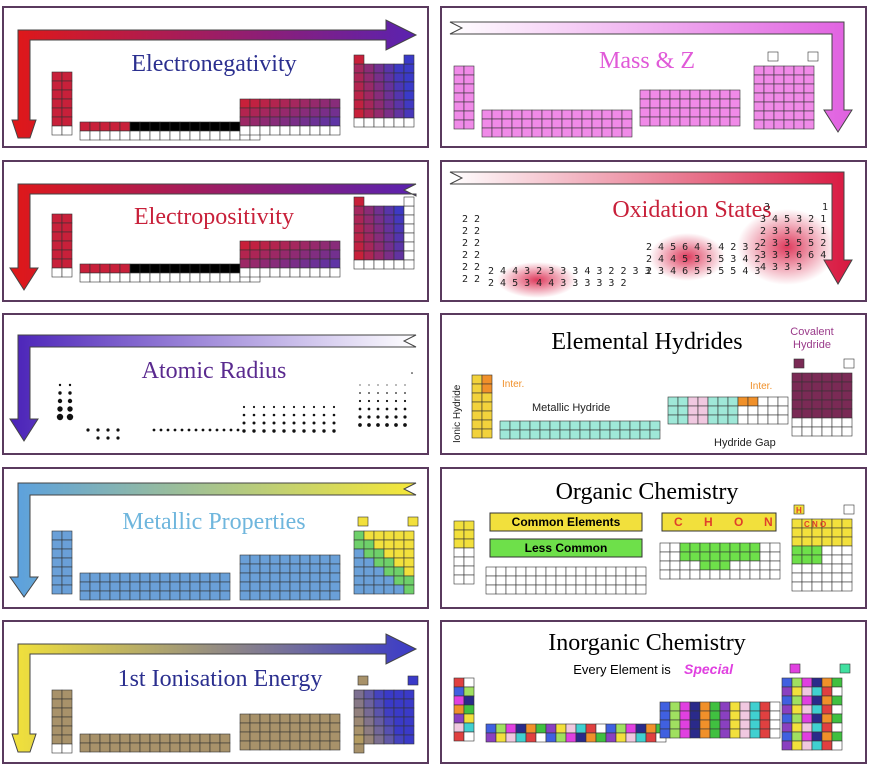 The image size is (871, 768). Describe the element at coordinates (691, 210) in the screenshot. I see `panel-title: Oxidation States` at that location.